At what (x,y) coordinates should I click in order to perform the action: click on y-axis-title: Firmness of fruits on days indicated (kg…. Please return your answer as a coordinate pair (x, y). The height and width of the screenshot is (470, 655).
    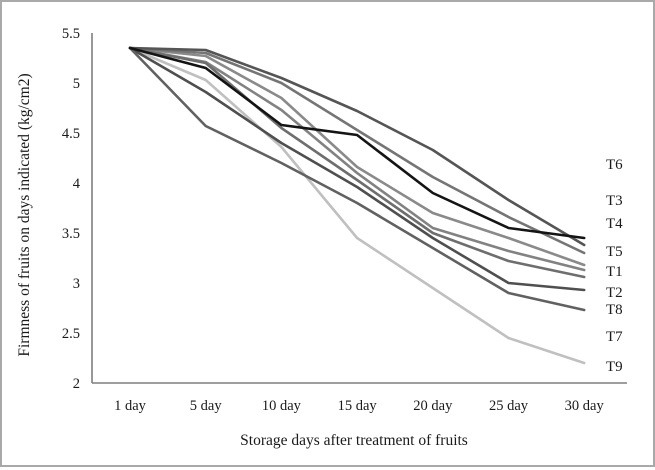
    Looking at the image, I should click on (24, 214).